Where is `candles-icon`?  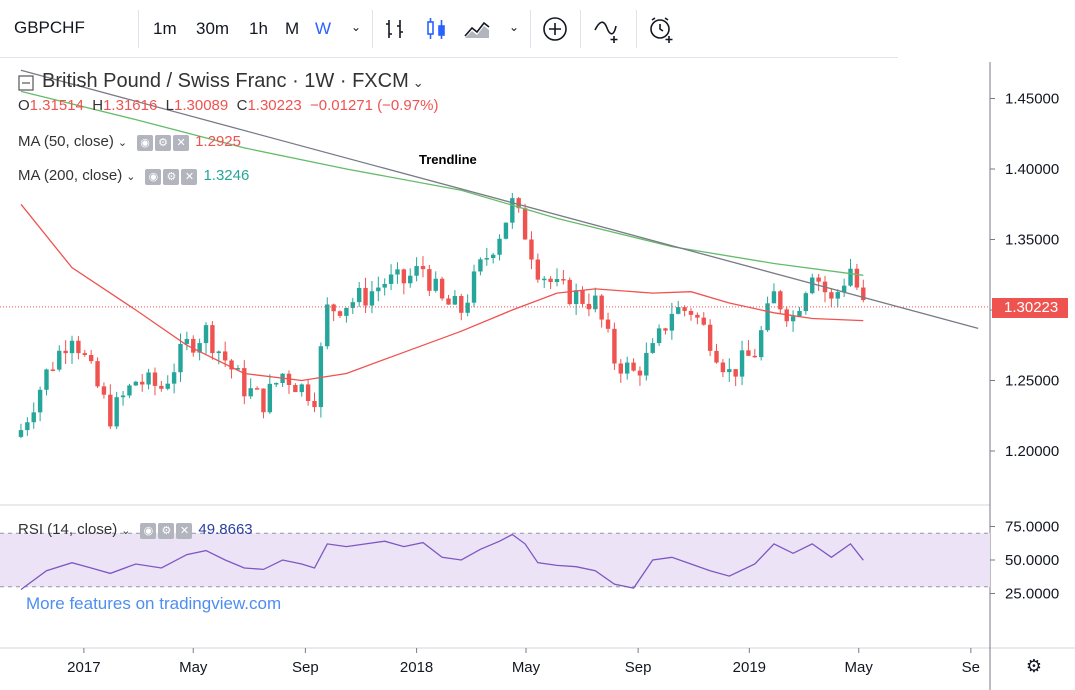
candles-icon is located at coordinates (436, 29).